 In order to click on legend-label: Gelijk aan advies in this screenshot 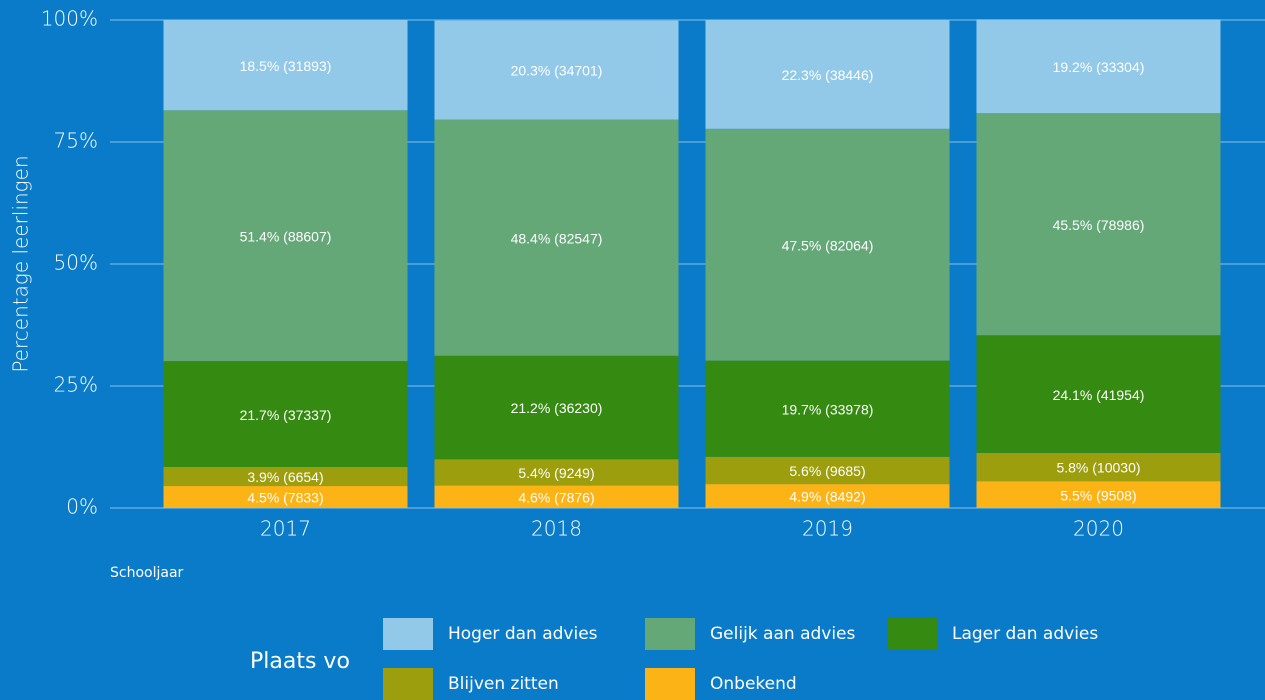, I will do `click(783, 634)`.